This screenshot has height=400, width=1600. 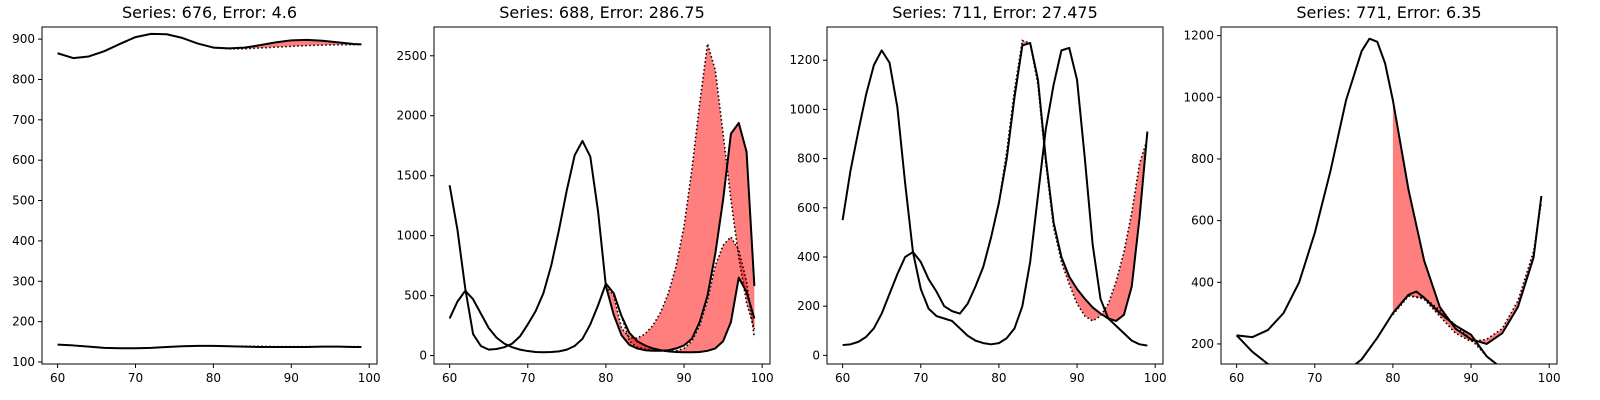 What do you see at coordinates (23, 362) in the screenshot?
I see `y-tick-label: 100` at bounding box center [23, 362].